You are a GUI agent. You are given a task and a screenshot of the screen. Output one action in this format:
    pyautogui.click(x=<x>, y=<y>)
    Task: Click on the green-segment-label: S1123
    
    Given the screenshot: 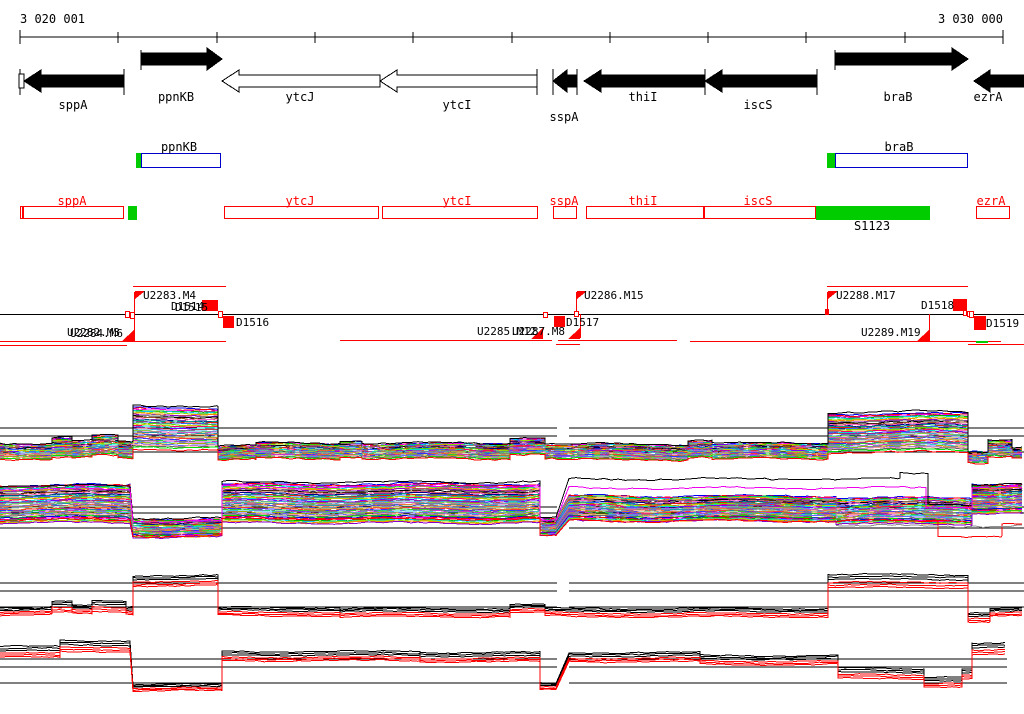 What is the action you would take?
    pyautogui.click(x=872, y=226)
    